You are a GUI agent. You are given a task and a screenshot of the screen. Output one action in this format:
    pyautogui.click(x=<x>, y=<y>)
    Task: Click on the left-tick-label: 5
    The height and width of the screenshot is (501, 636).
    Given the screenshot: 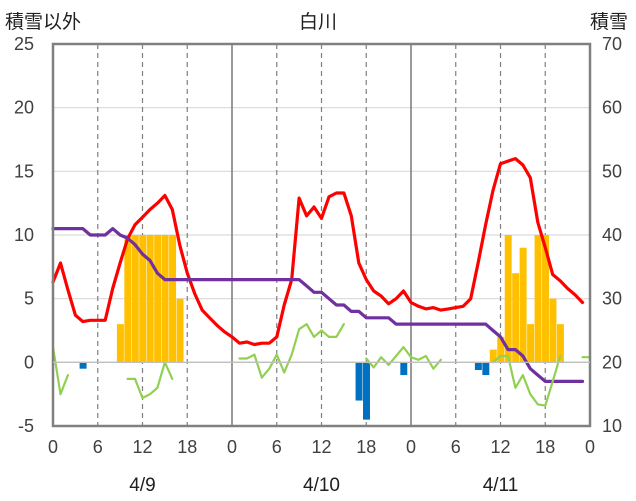 What is the action you would take?
    pyautogui.click(x=29, y=299)
    